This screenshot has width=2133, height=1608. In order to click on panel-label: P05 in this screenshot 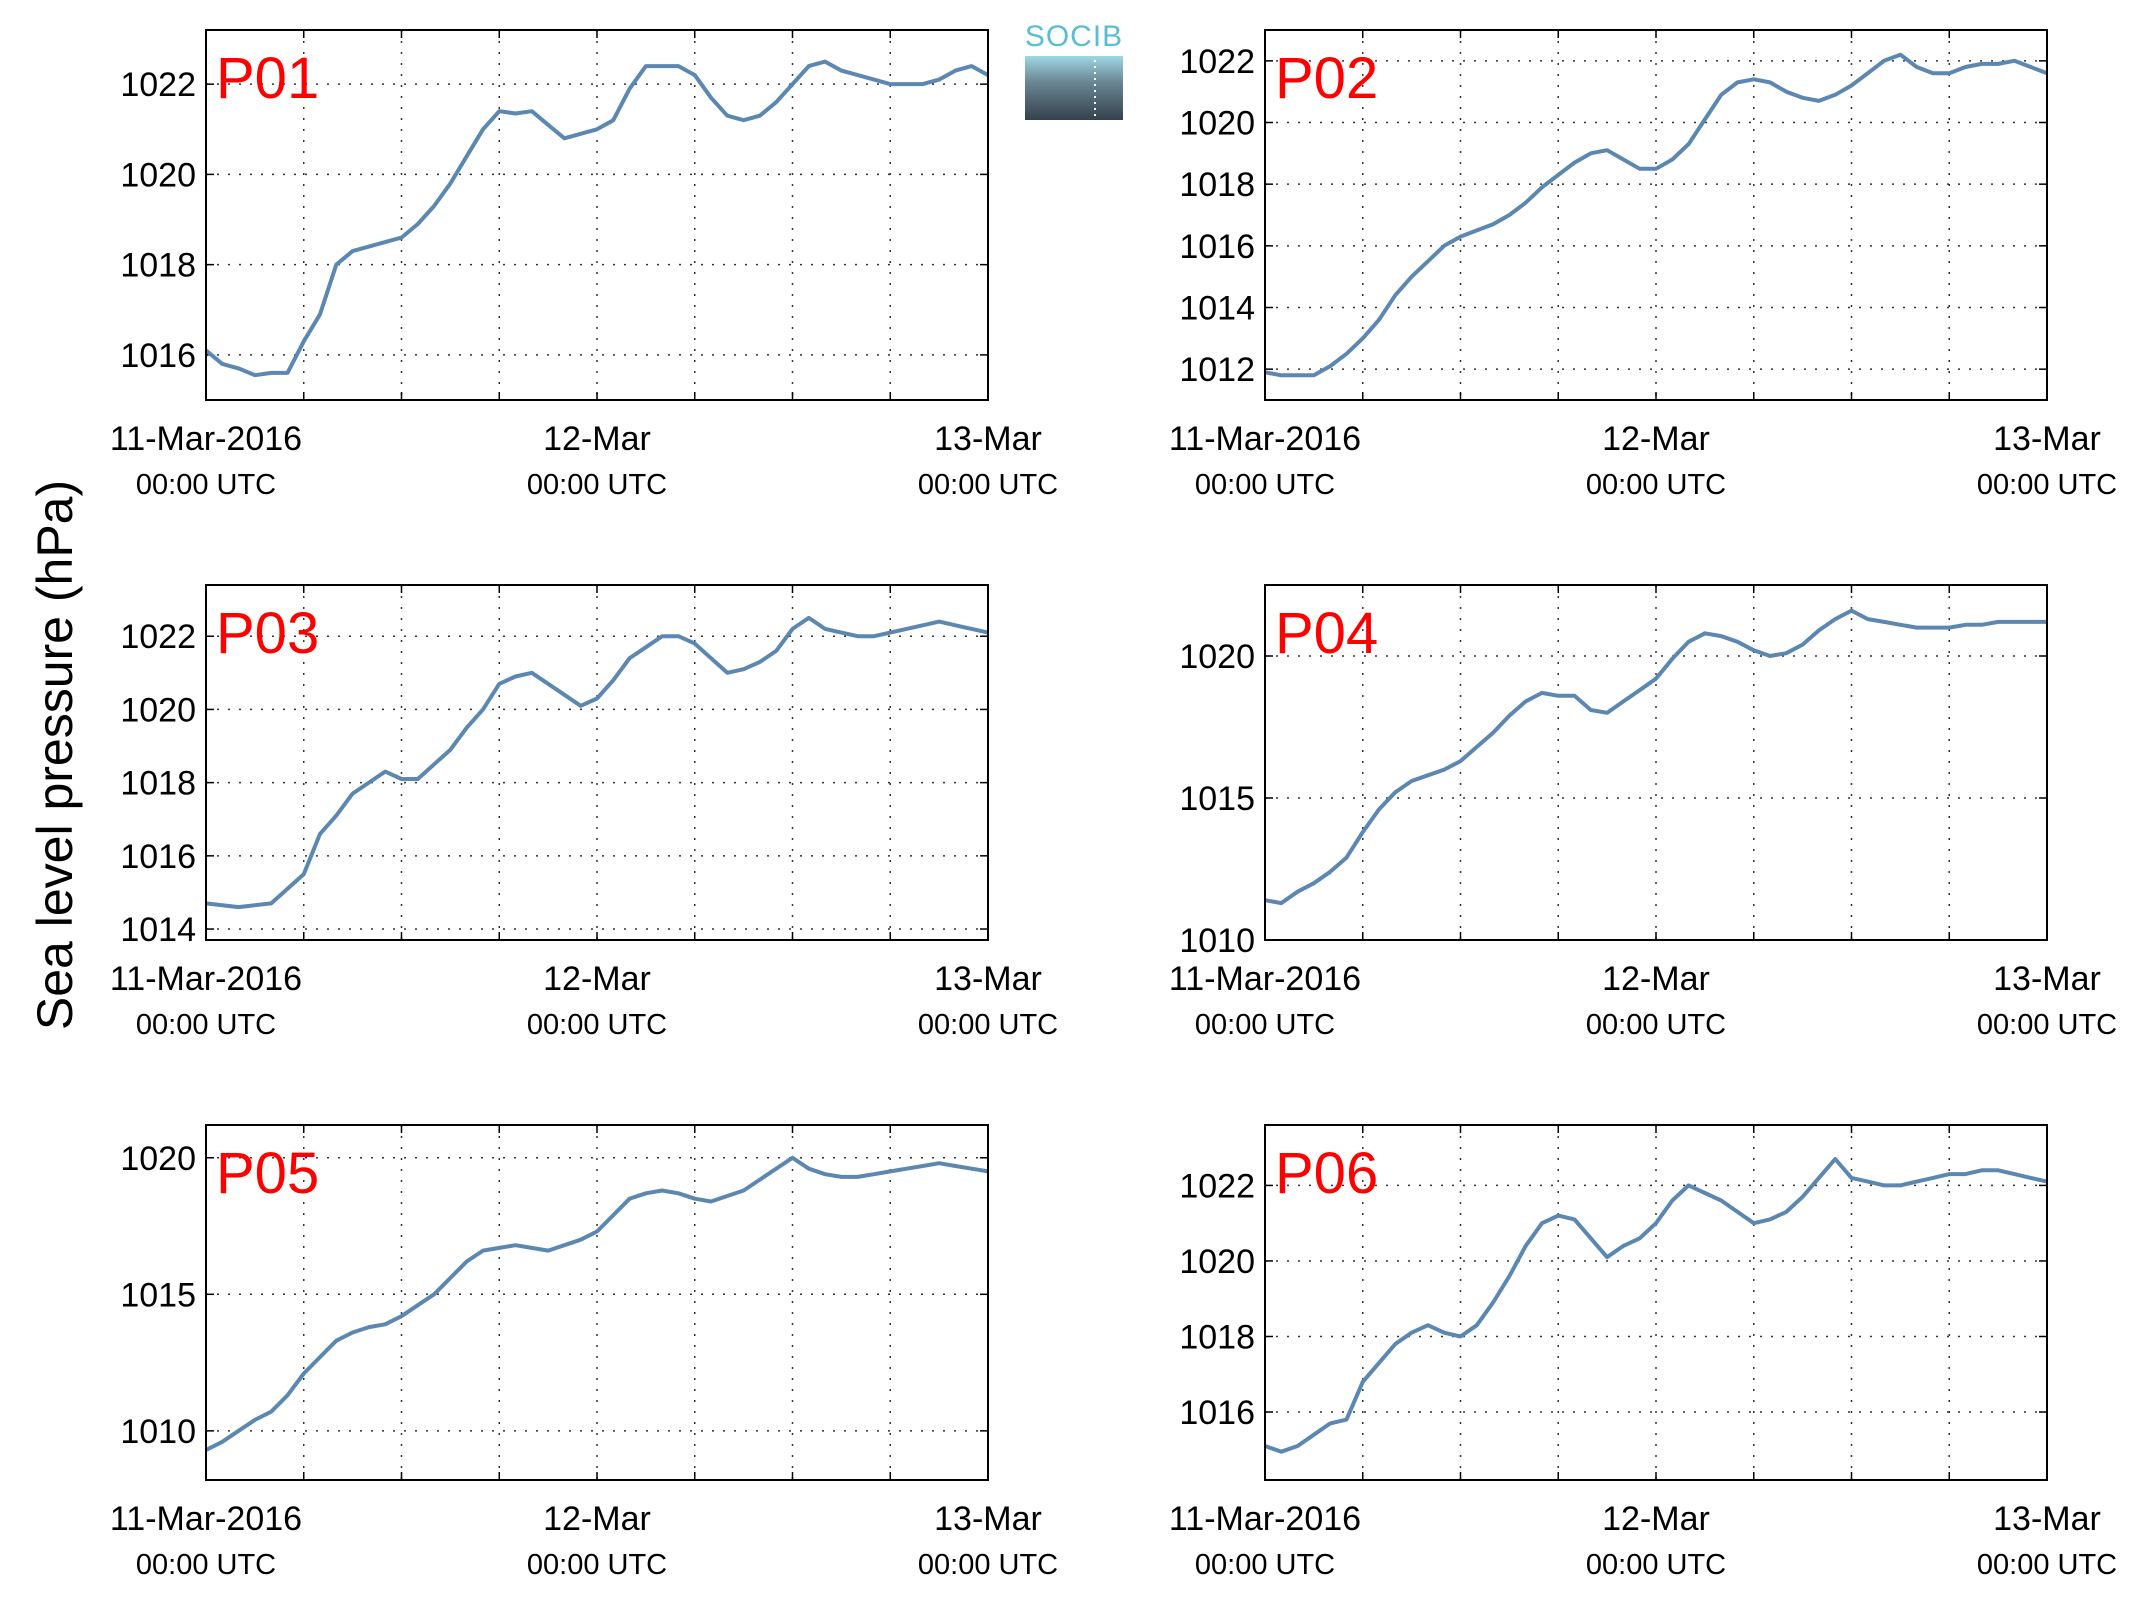, I will do `click(267, 1173)`.